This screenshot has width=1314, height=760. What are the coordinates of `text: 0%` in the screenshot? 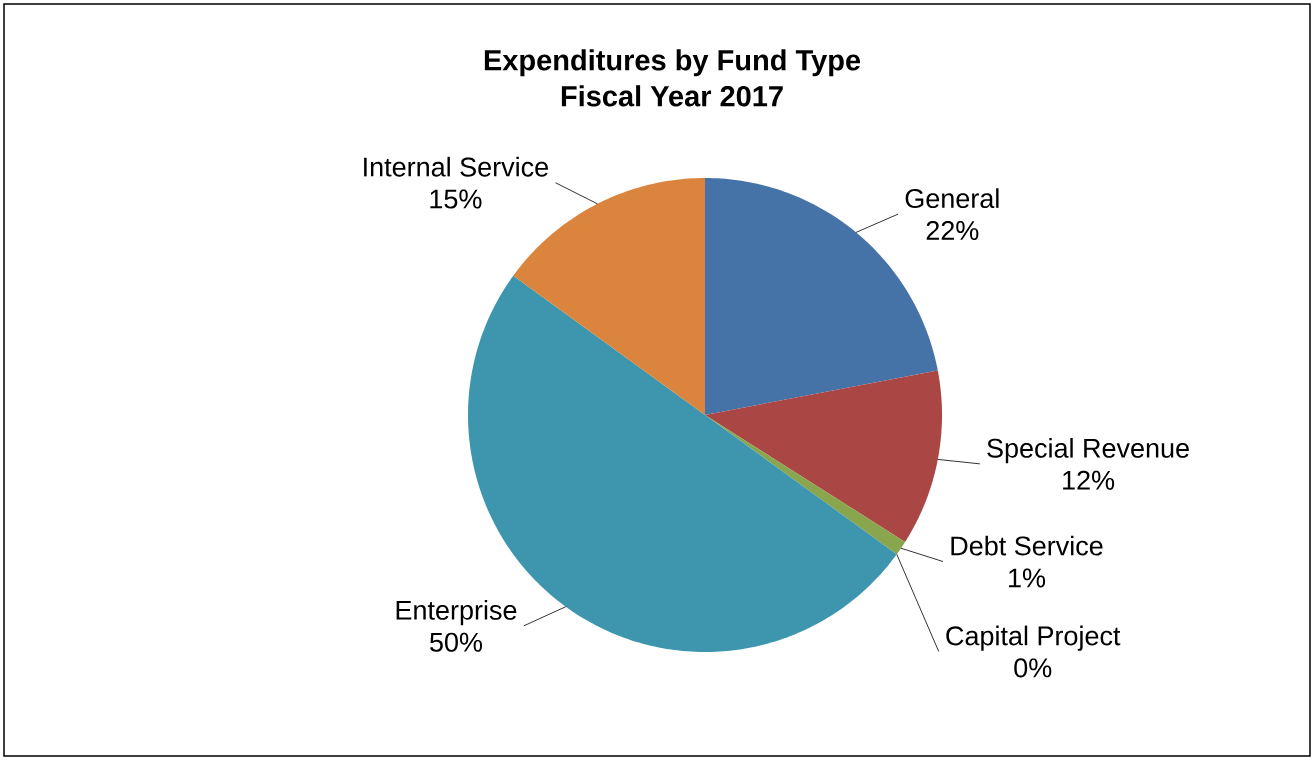 It's located at (1033, 668).